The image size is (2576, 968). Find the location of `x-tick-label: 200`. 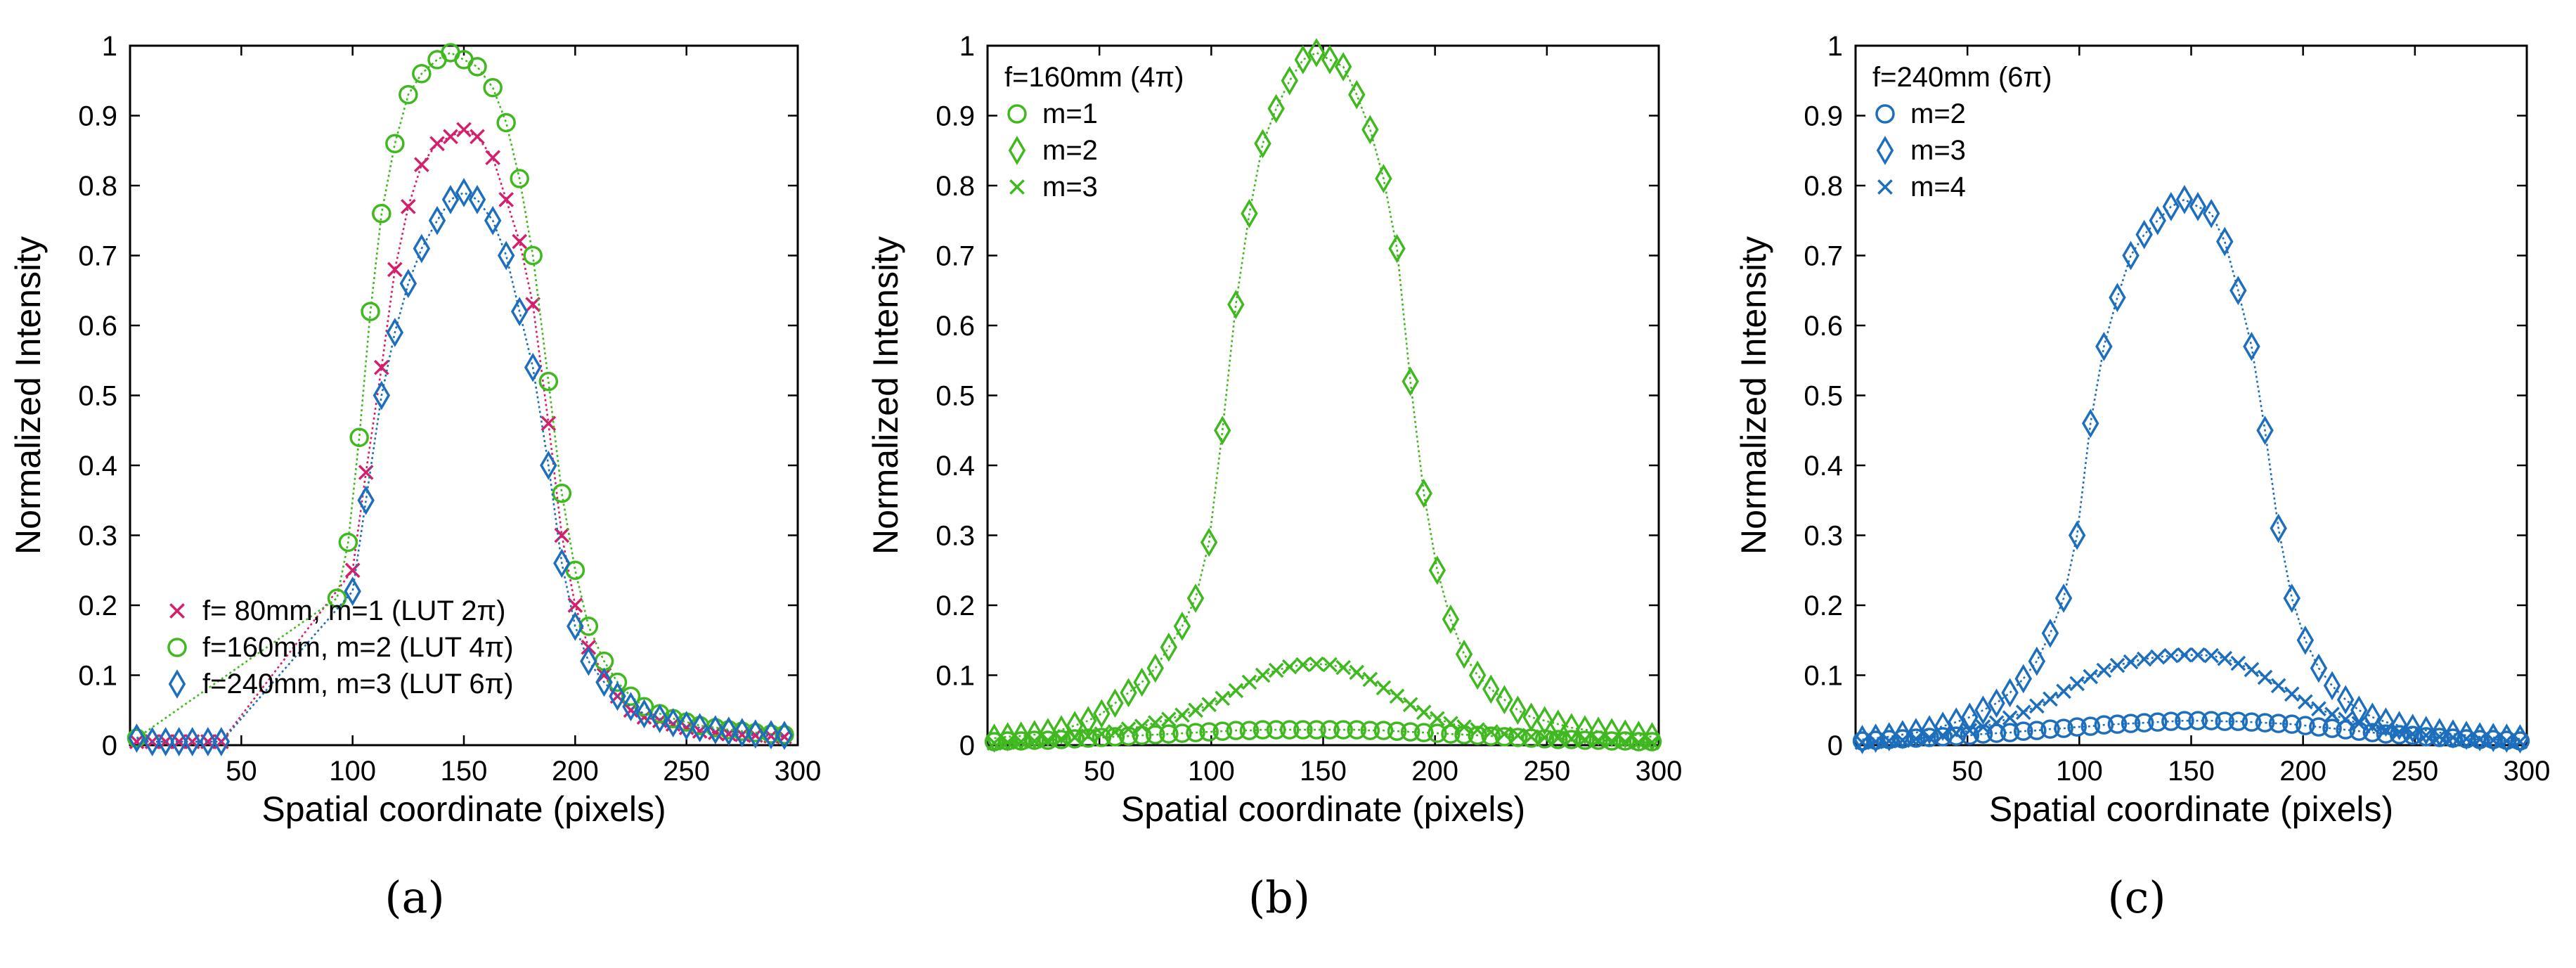

x-tick-label: 200 is located at coordinates (576, 771).